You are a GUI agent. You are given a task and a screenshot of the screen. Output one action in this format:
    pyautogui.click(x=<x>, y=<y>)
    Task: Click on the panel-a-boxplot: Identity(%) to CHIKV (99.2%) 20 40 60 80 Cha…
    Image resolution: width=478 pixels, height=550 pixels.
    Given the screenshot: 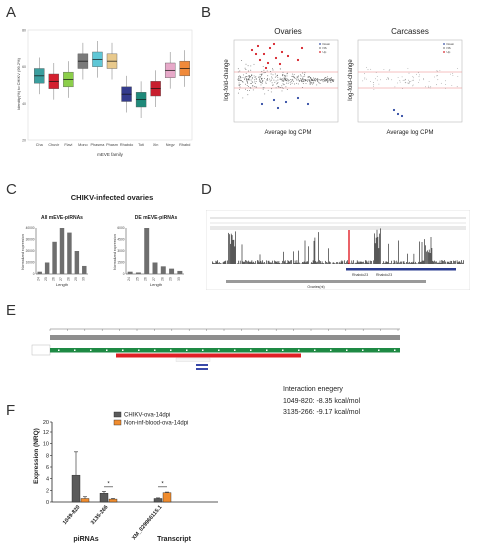 What is the action you would take?
    pyautogui.click(x=104, y=93)
    